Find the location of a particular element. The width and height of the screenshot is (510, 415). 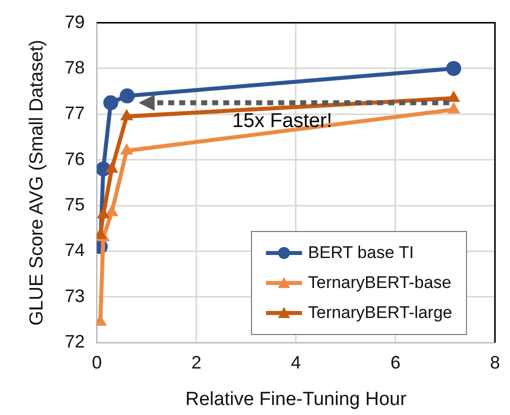

annotation: 15x Faster! is located at coordinates (282, 121).